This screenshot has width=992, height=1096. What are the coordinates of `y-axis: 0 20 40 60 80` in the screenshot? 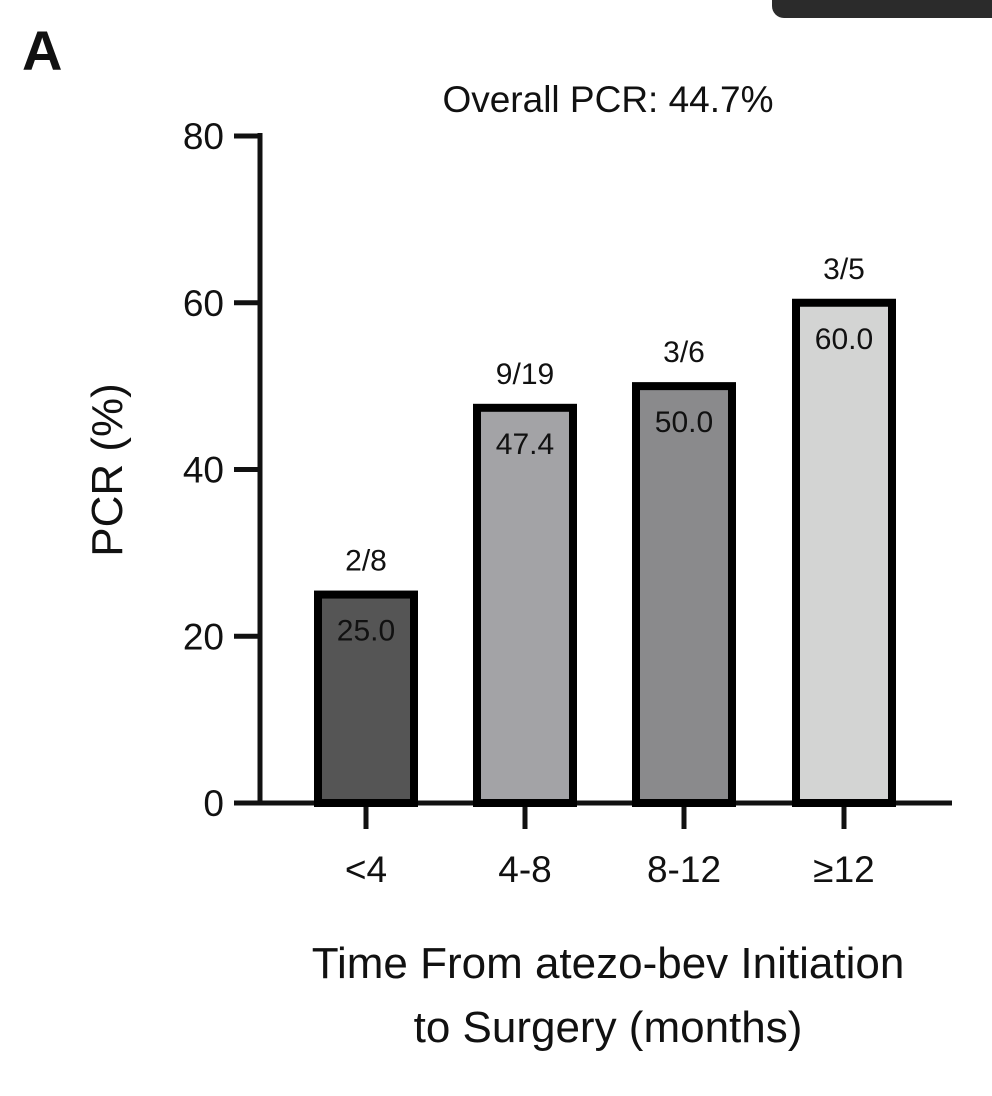 It's located at (223, 470).